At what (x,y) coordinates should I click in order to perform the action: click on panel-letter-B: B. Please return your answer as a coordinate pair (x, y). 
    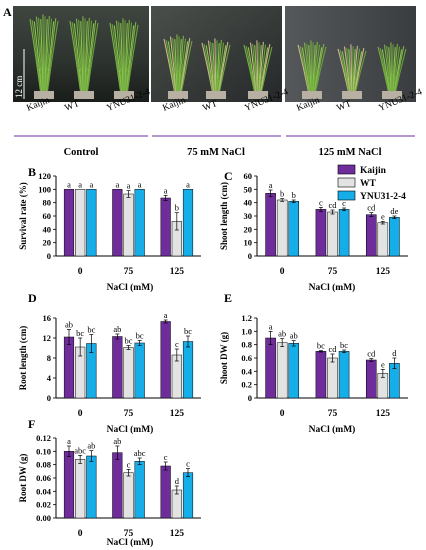
    Looking at the image, I should click on (32, 172).